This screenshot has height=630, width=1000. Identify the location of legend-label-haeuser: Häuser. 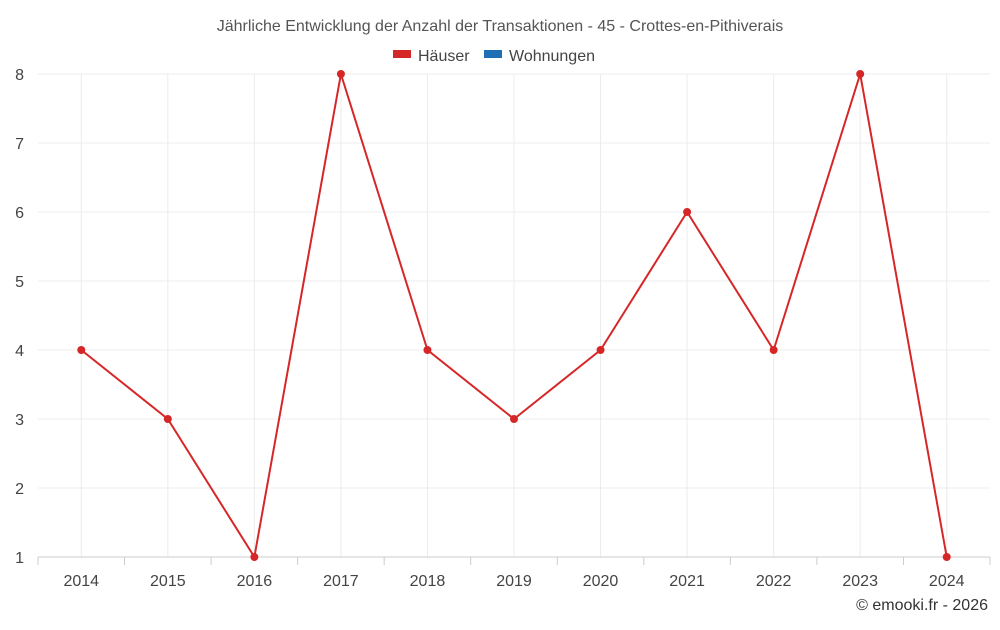
(444, 56).